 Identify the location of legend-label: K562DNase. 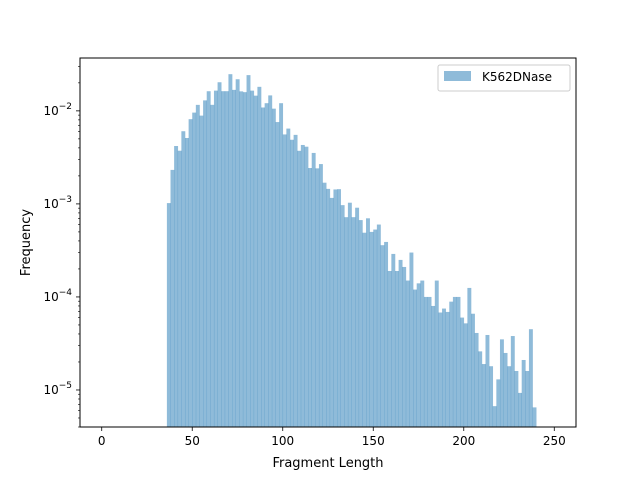
(517, 77).